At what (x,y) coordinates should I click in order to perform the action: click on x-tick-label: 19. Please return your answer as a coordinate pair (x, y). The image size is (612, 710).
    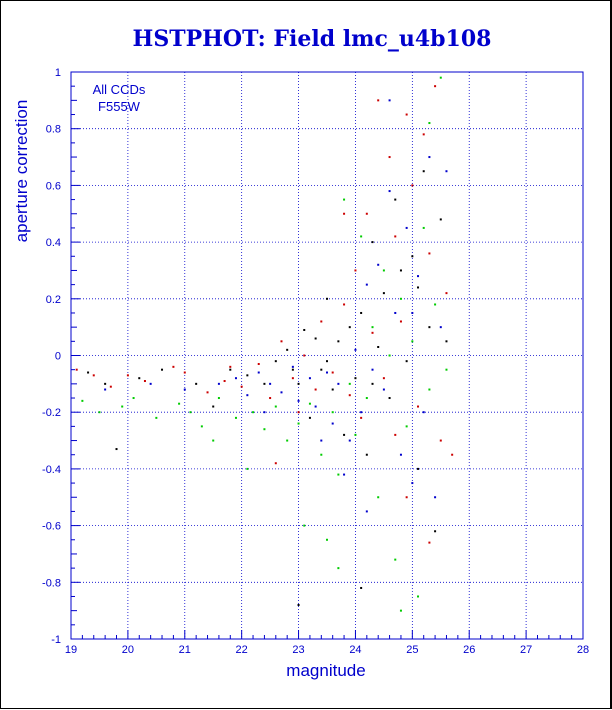
    Looking at the image, I should click on (71, 650).